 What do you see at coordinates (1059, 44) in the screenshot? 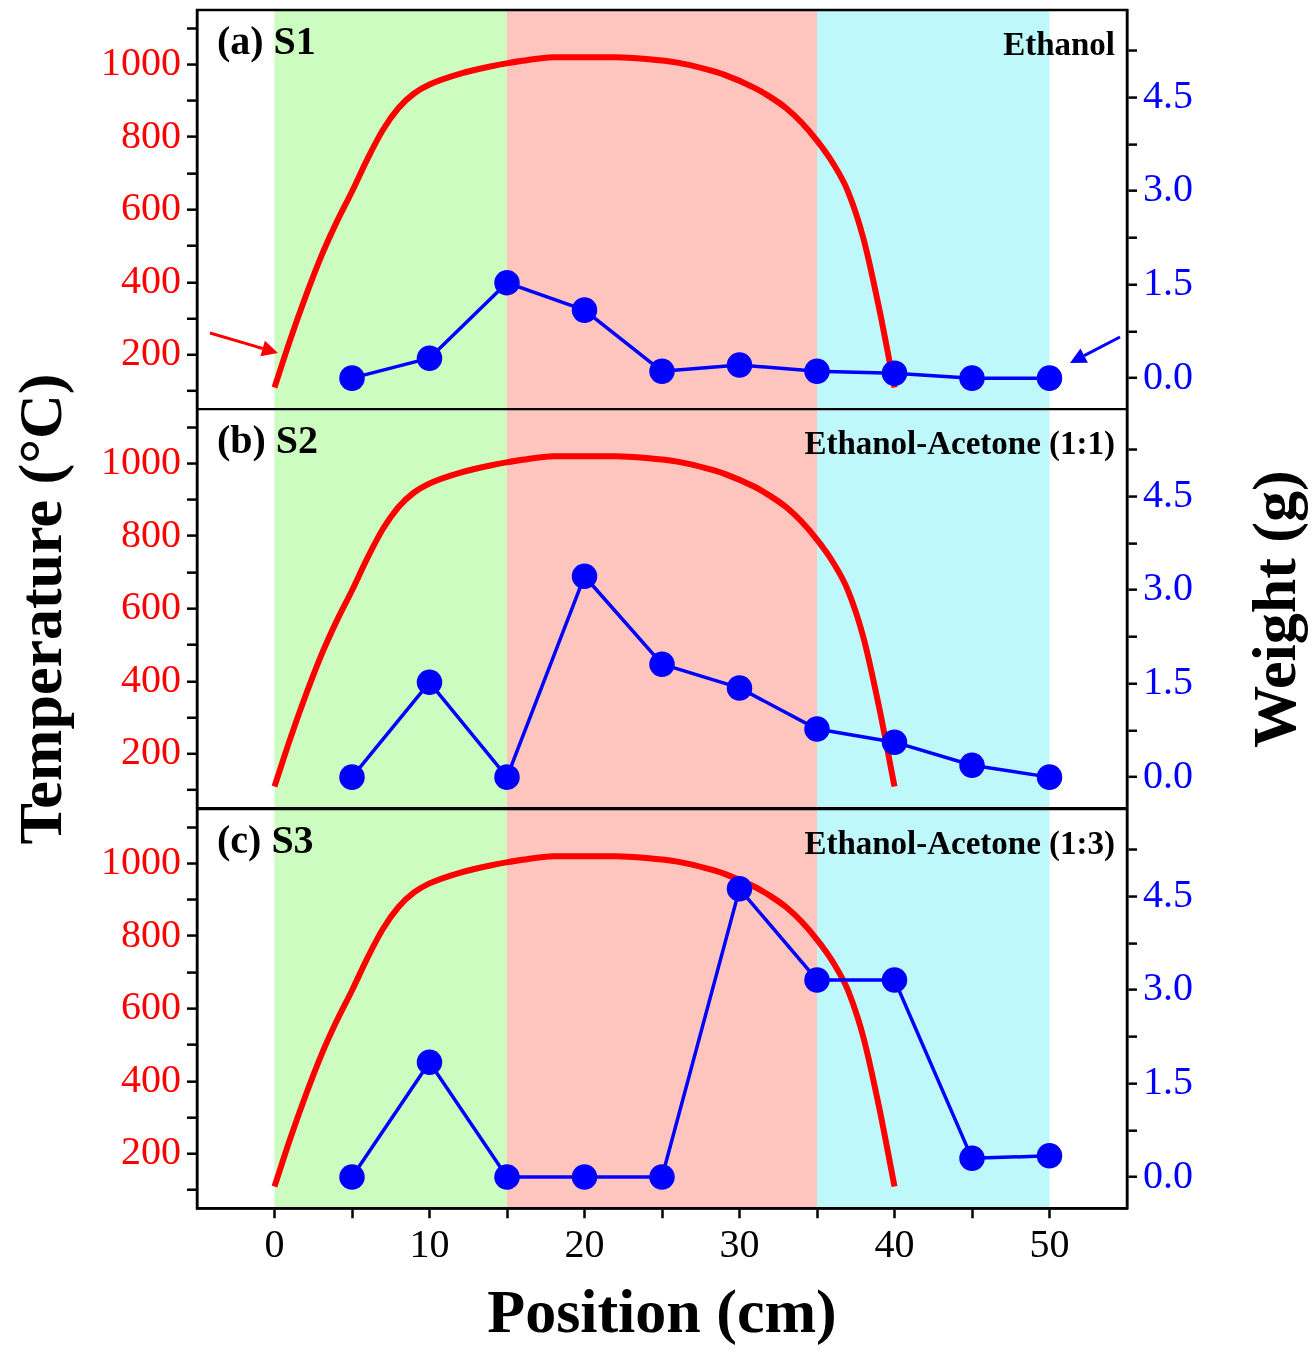
I see `annotation: Ethanol` at bounding box center [1059, 44].